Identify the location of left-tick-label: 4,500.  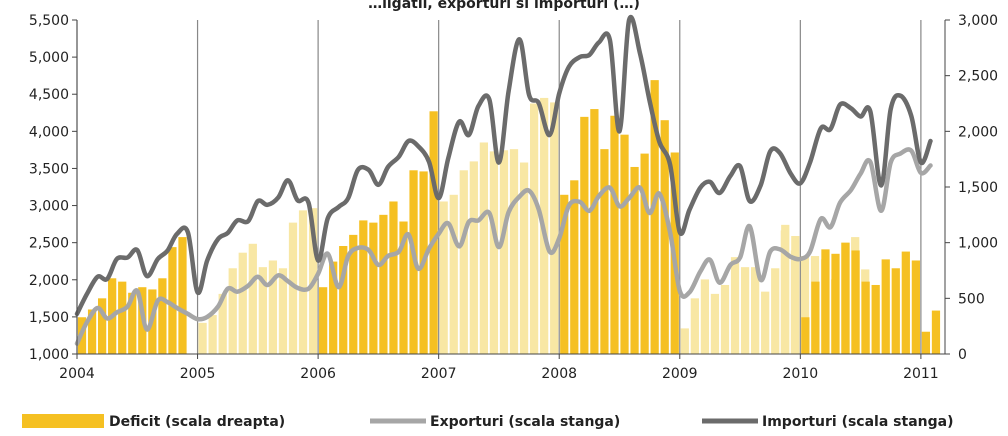
(49, 95).